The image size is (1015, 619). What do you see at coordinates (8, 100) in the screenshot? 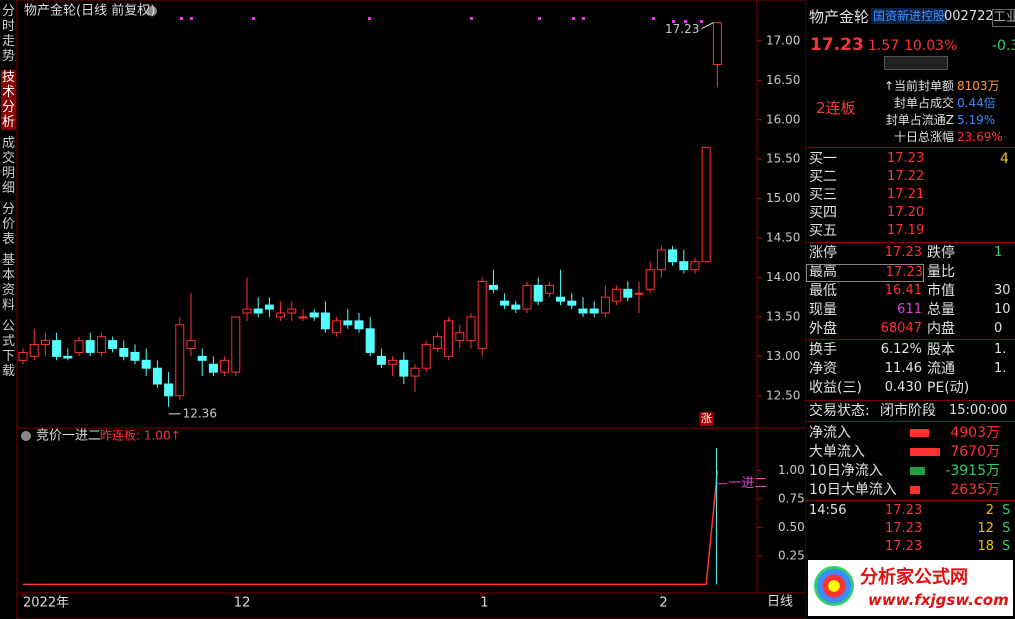
I see `sidebar-tab: 技术分析` at bounding box center [8, 100].